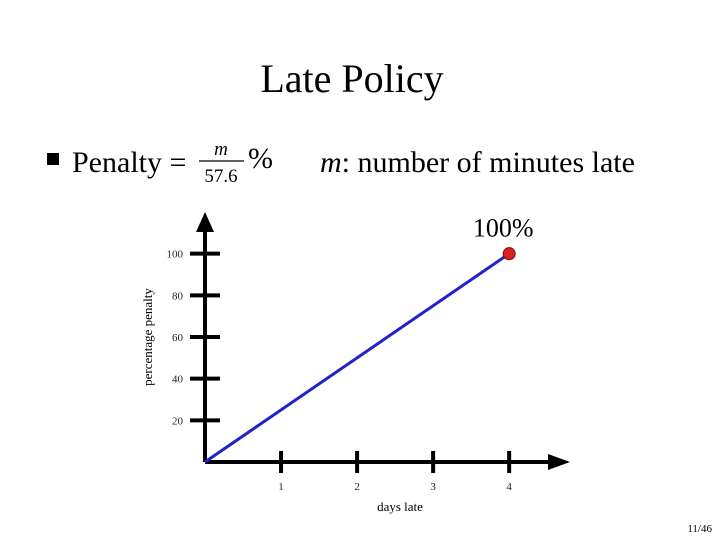 Image resolution: width=720 pixels, height=540 pixels. I want to click on y-axis-arrow, so click(205, 222).